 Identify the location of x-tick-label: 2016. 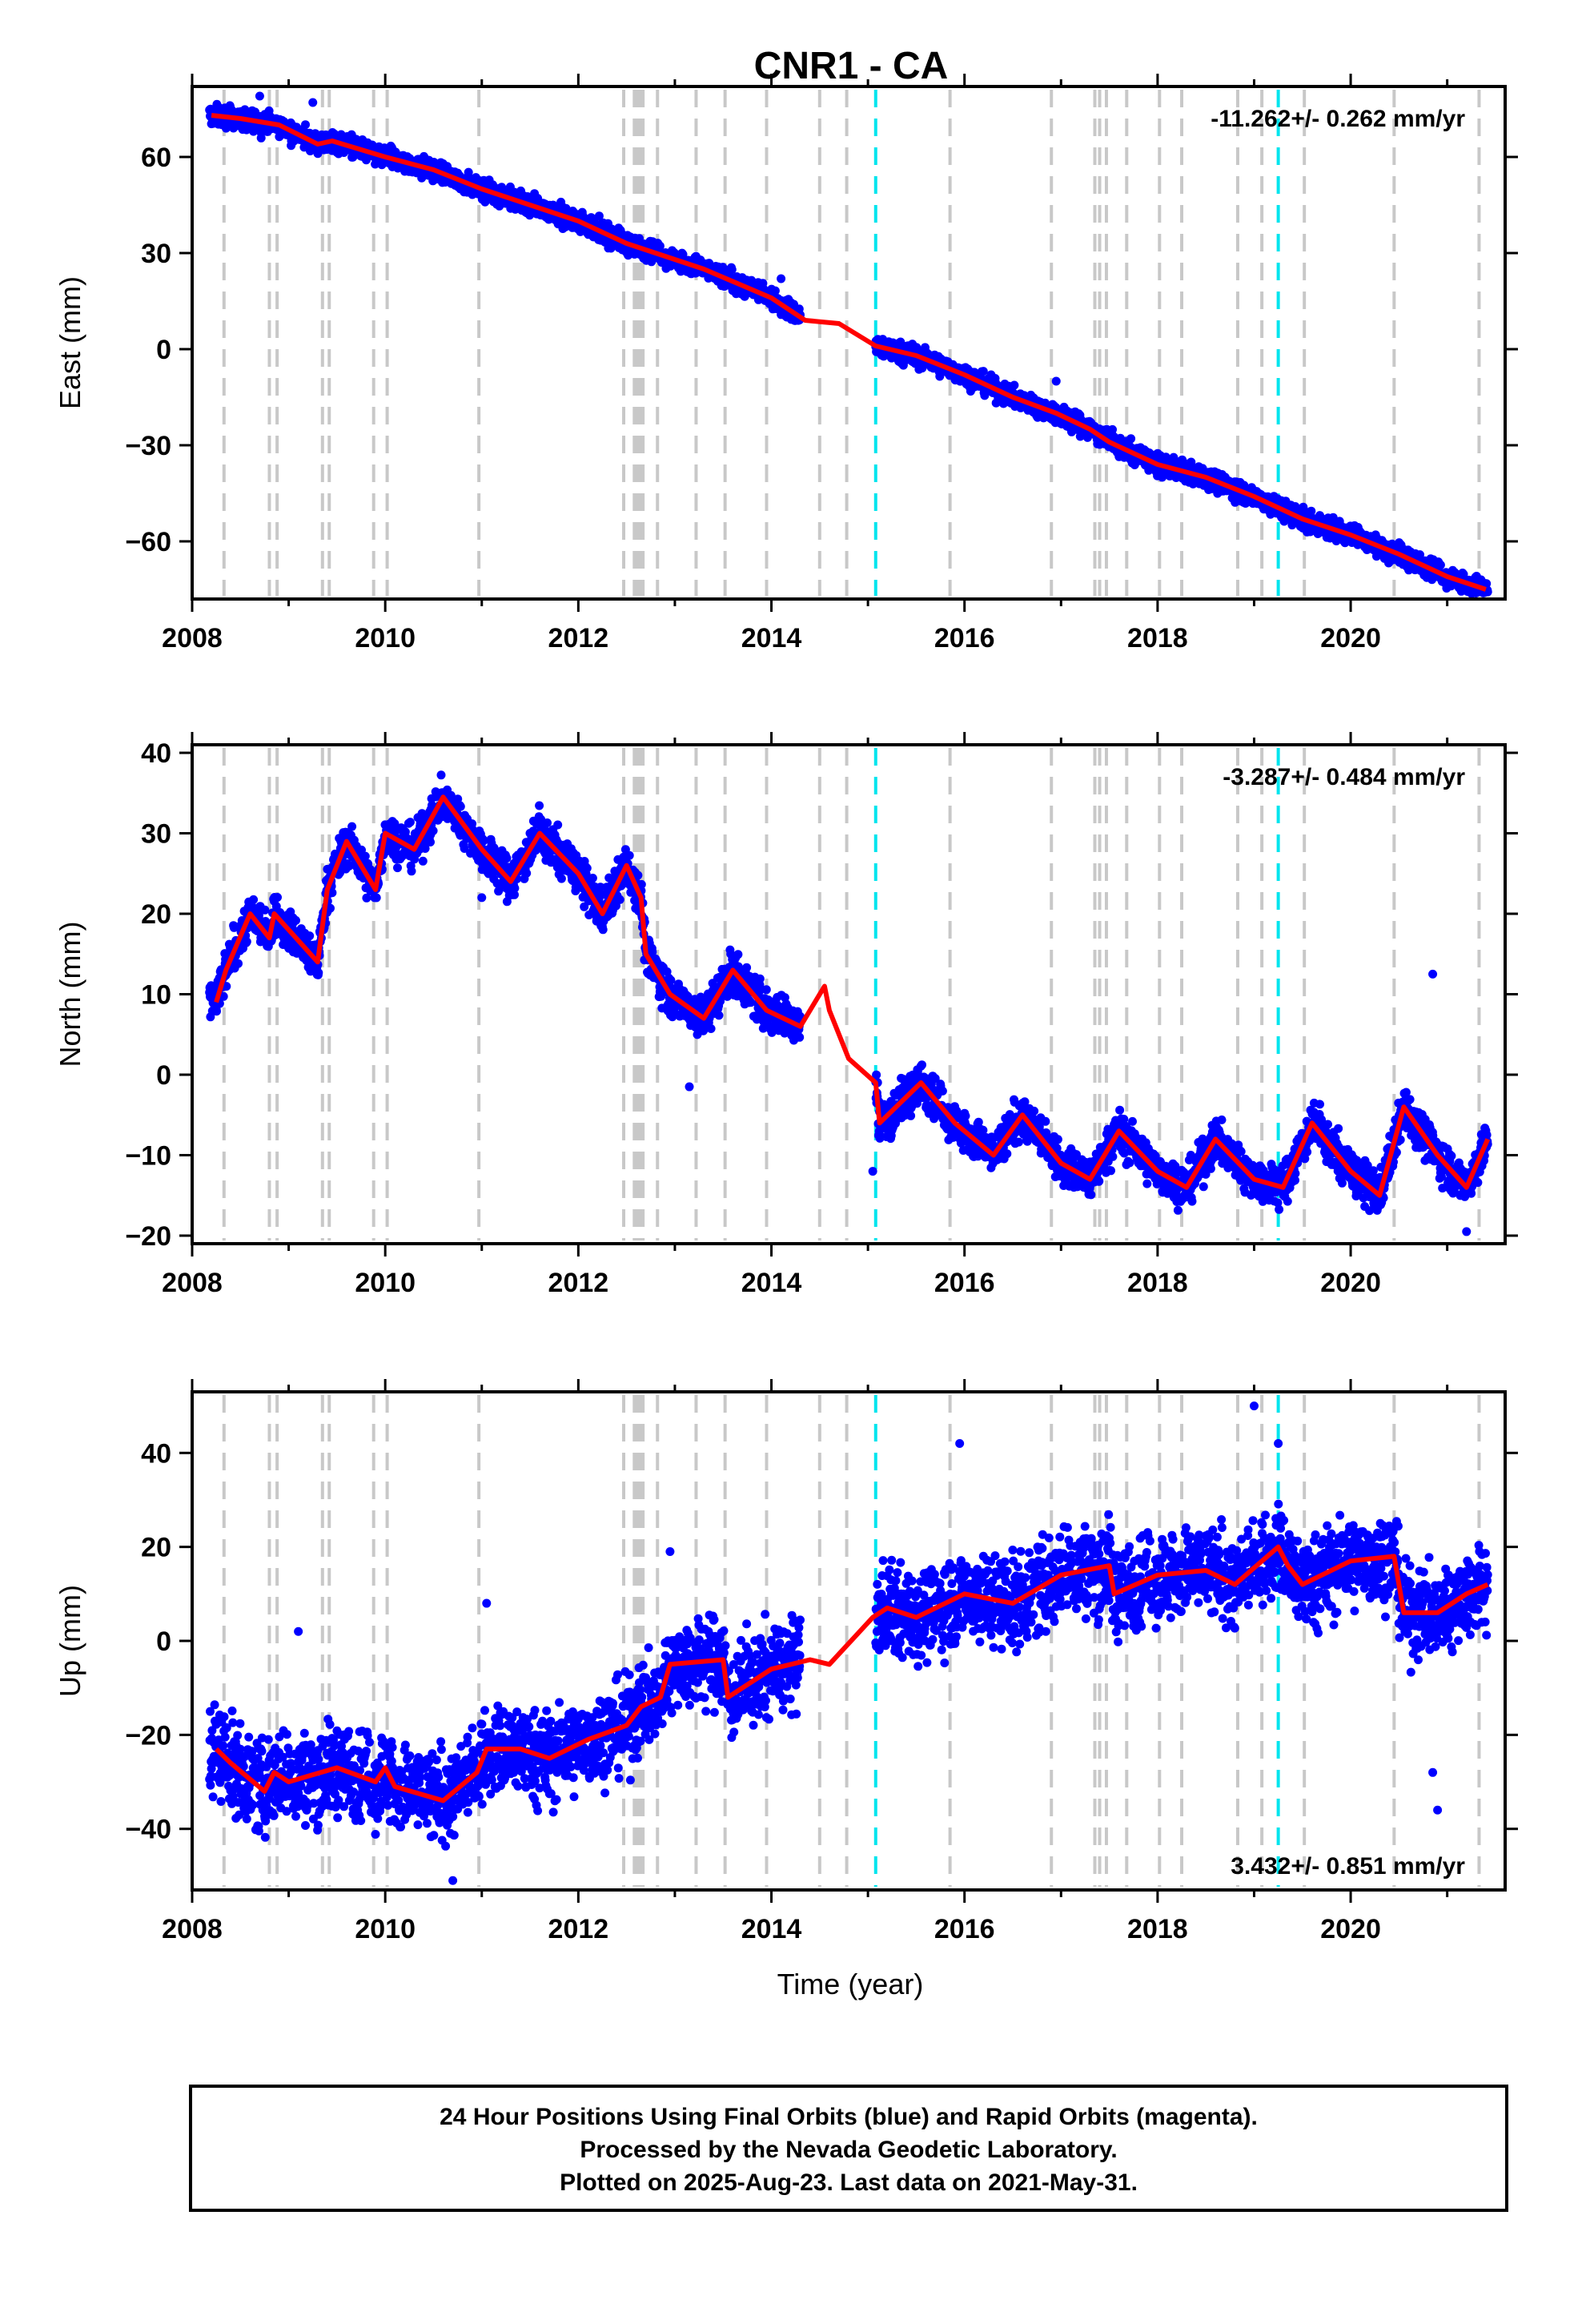
(964, 638).